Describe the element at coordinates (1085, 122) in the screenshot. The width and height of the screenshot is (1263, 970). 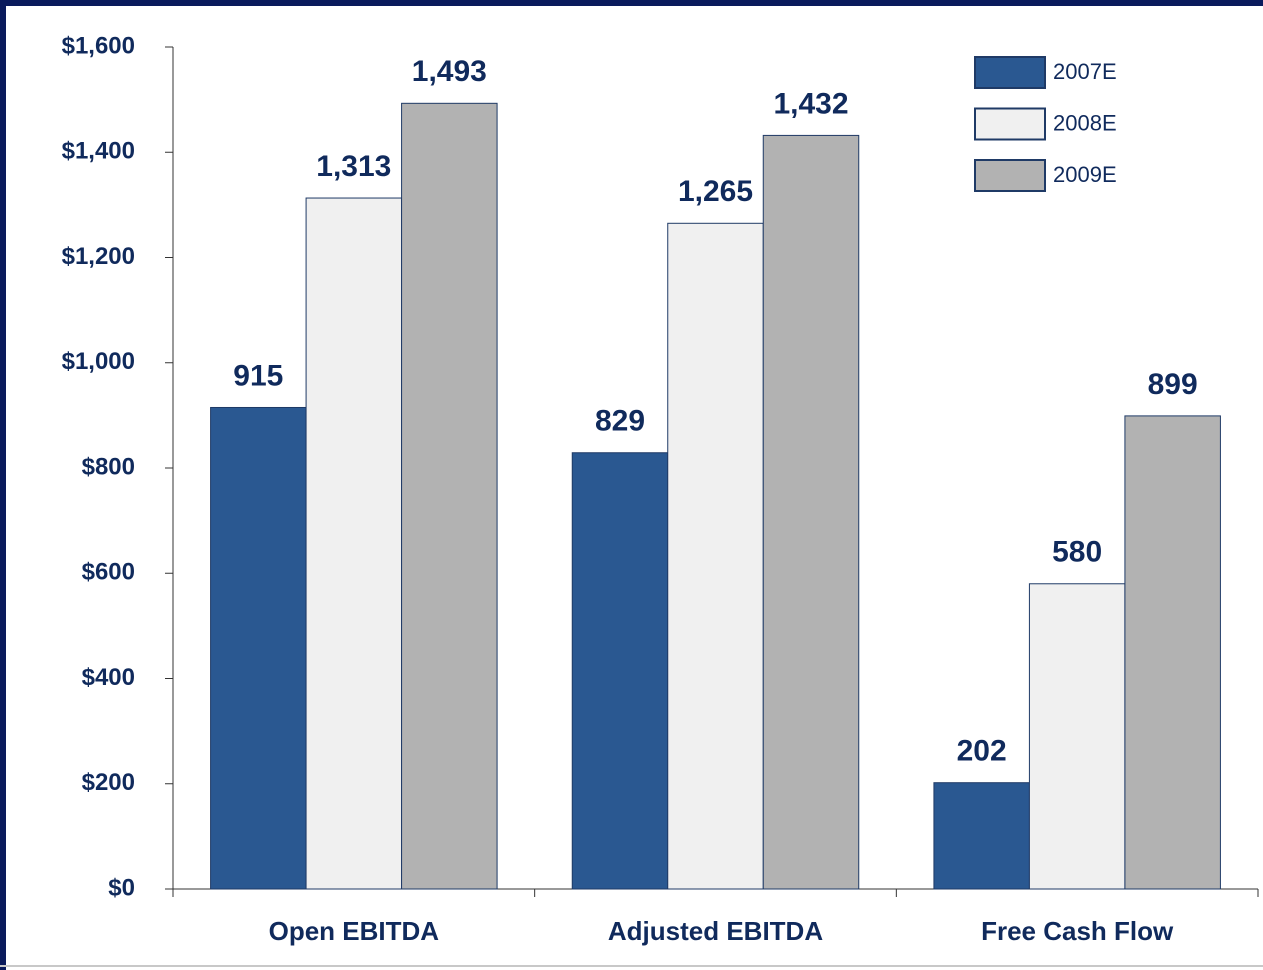
I see `legend-label: 2008E` at that location.